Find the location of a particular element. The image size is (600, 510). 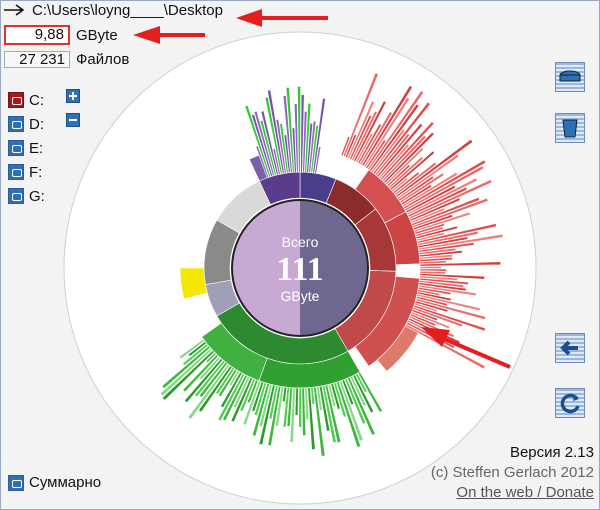

drive-g: G: is located at coordinates (26, 196).